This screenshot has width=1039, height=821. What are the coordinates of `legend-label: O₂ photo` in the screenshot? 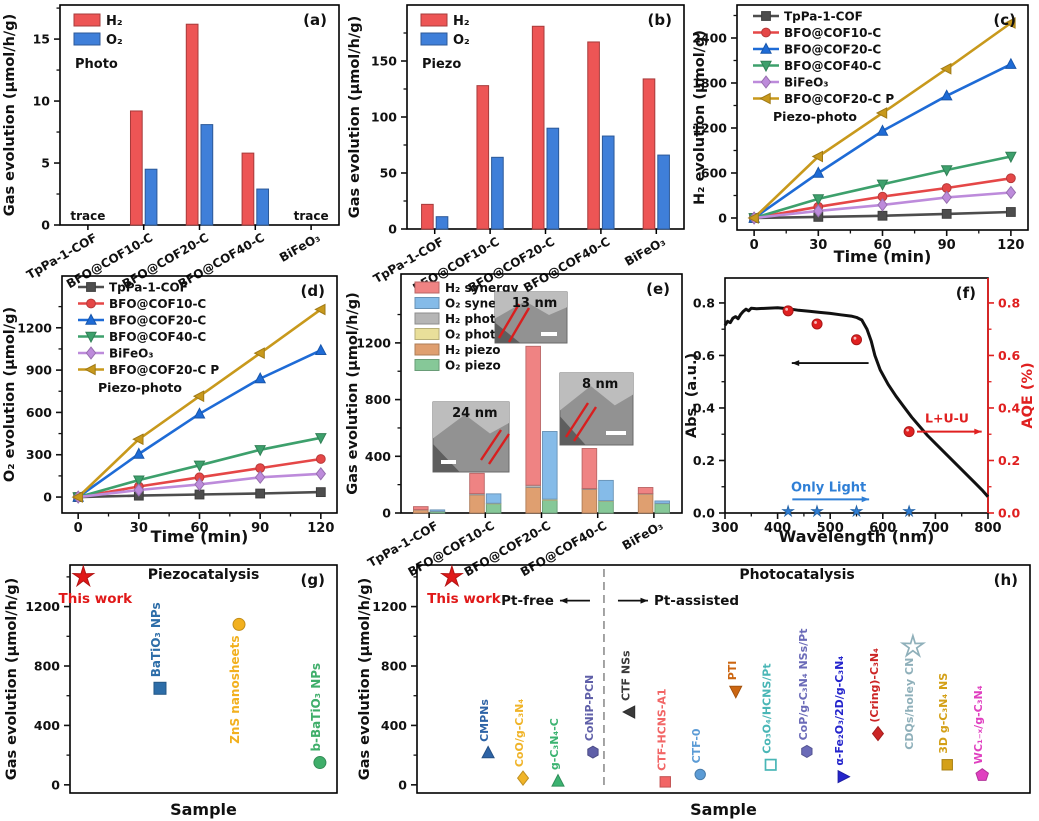 It's located at (474, 335).